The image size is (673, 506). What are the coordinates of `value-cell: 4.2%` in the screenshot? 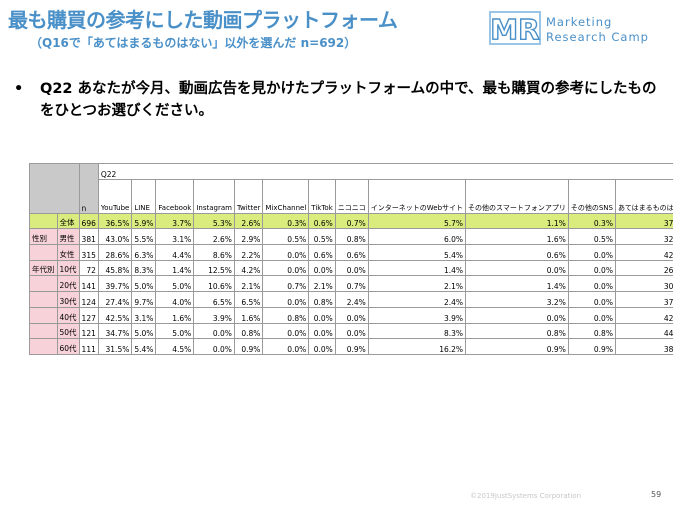 It's located at (248, 268).